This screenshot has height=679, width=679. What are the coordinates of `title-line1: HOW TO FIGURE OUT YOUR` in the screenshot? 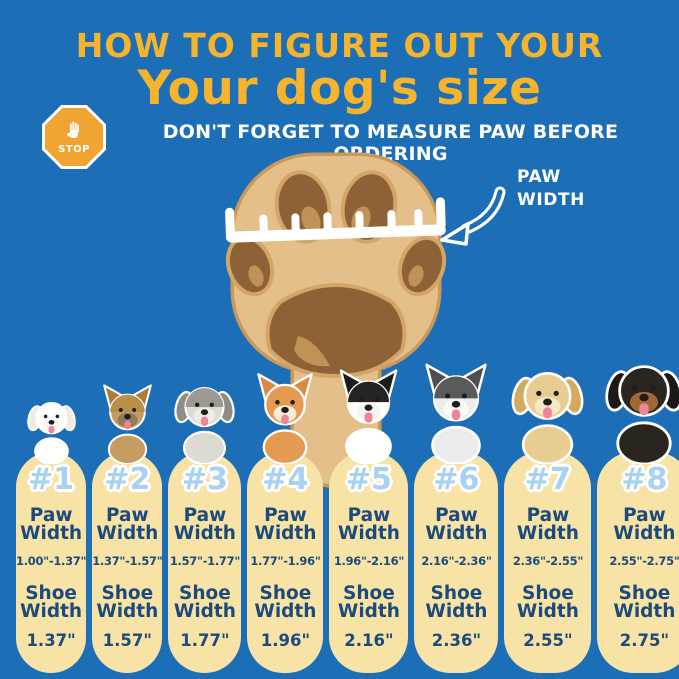 It's located at (339, 45).